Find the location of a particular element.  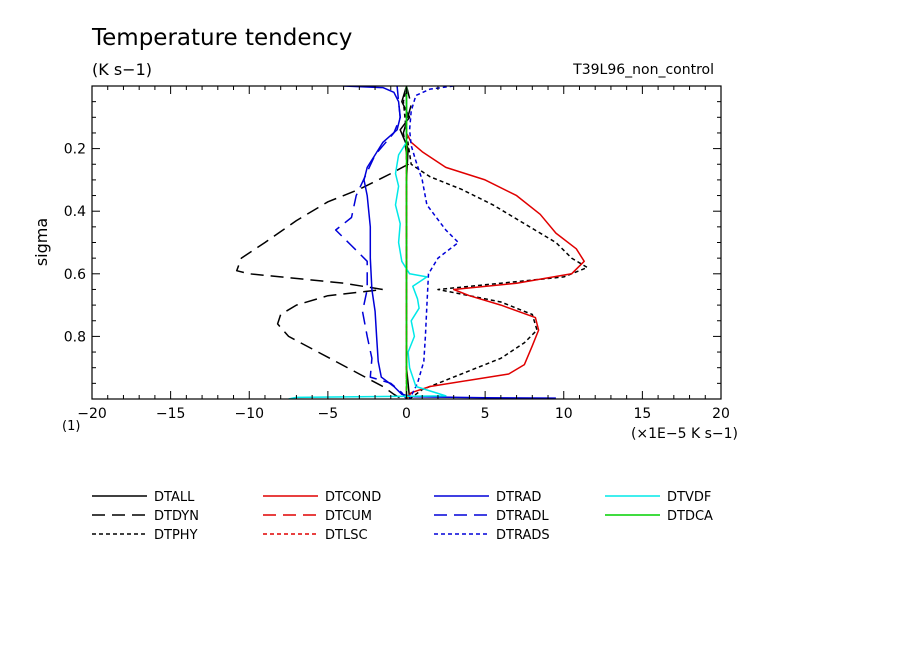

series-line-dtradl is located at coordinates (371, 242).